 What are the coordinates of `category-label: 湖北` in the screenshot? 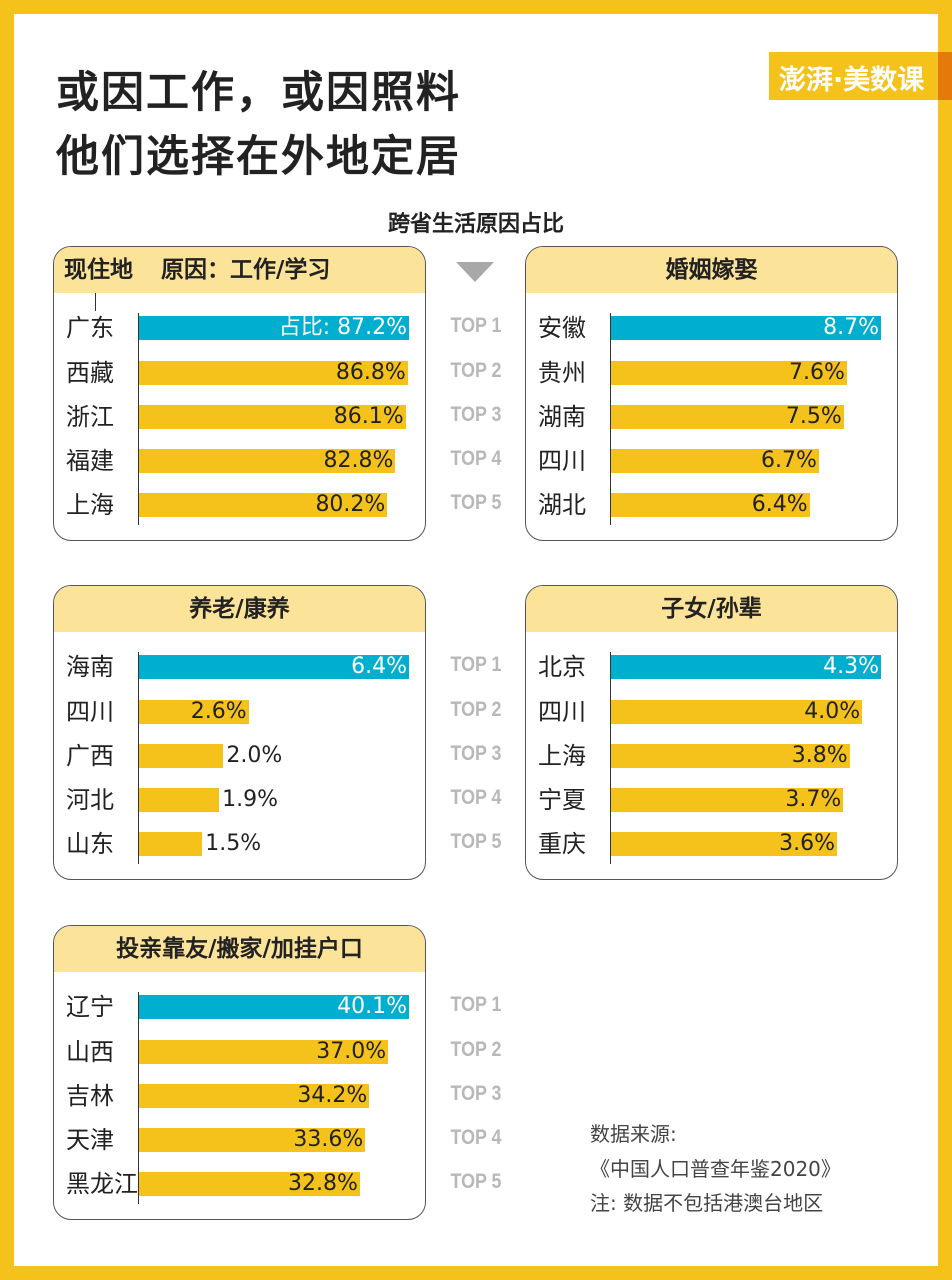 It's located at (562, 505).